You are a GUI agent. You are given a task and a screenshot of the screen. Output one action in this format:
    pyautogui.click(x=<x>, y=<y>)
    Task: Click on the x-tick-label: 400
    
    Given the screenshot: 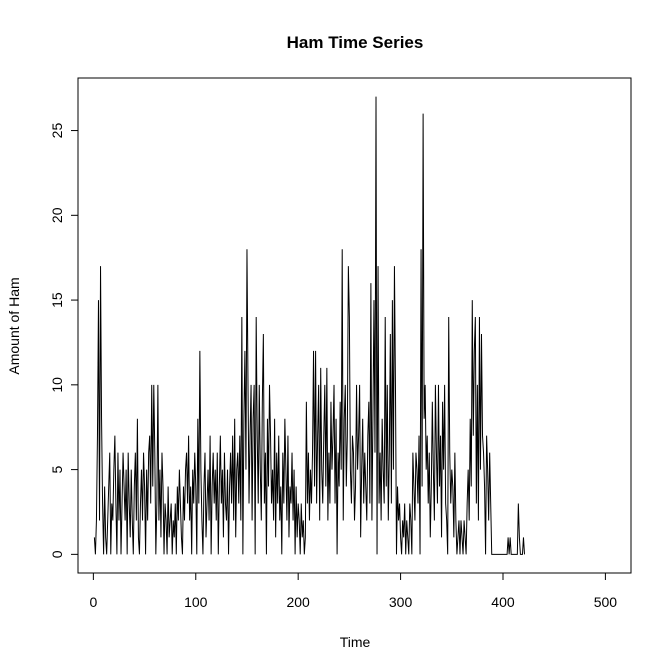 What is the action you would take?
    pyautogui.click(x=503, y=602)
    